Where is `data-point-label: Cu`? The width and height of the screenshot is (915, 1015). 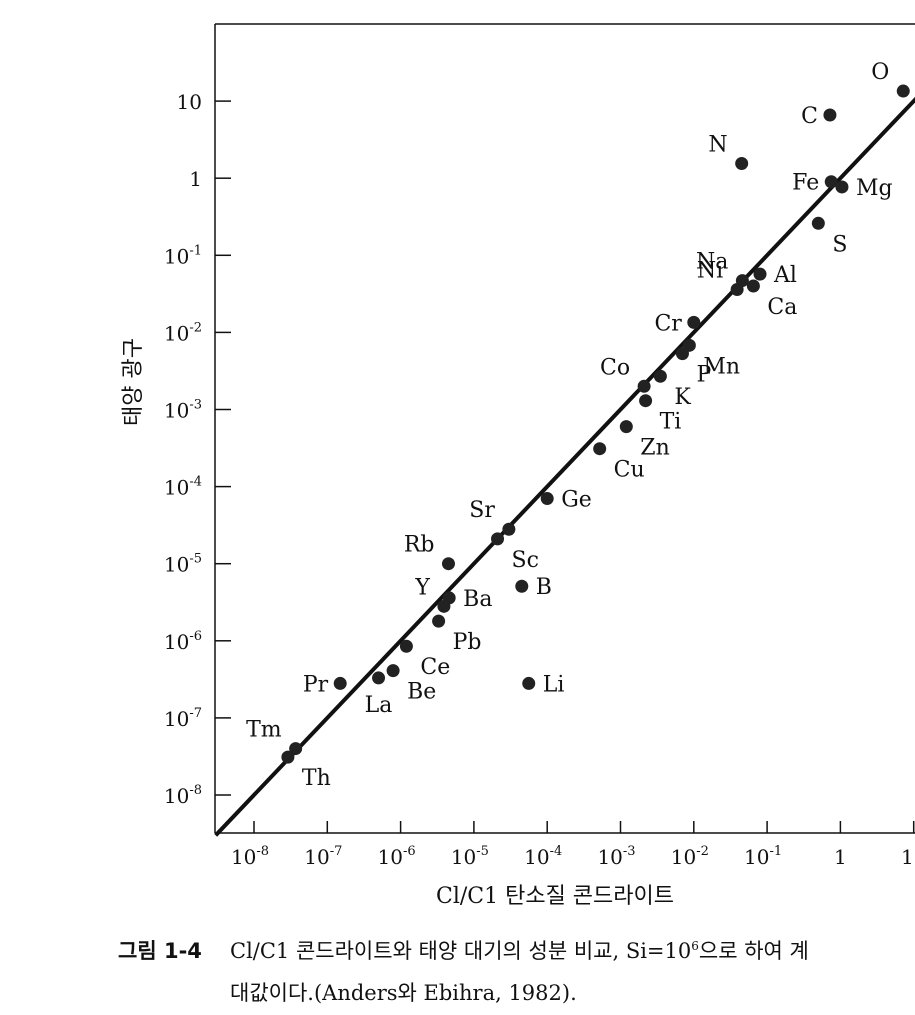
data-point-label: Cu is located at coordinates (629, 470).